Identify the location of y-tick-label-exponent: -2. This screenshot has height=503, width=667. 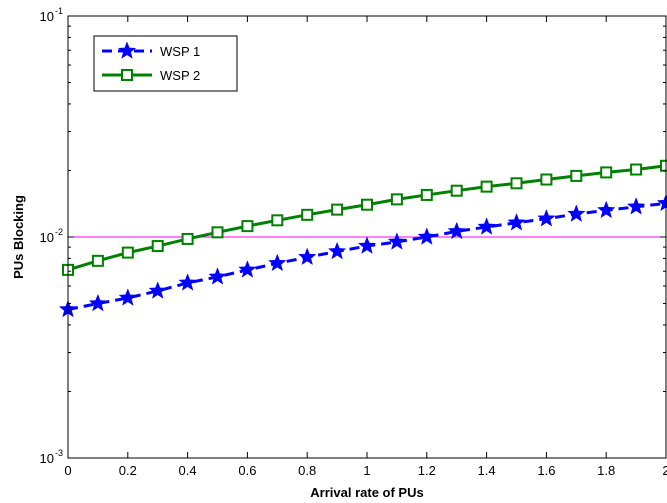
(59, 232).